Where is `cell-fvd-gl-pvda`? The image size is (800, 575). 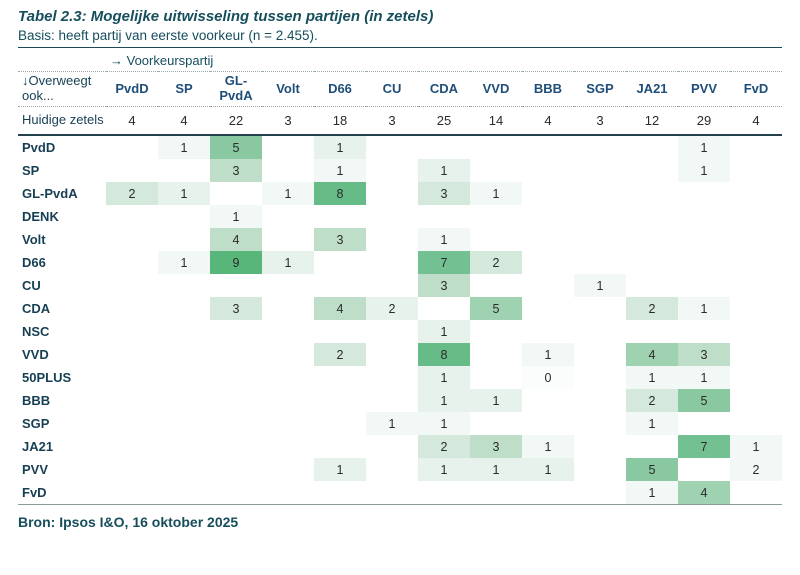 cell-fvd-gl-pvda is located at coordinates (236, 493).